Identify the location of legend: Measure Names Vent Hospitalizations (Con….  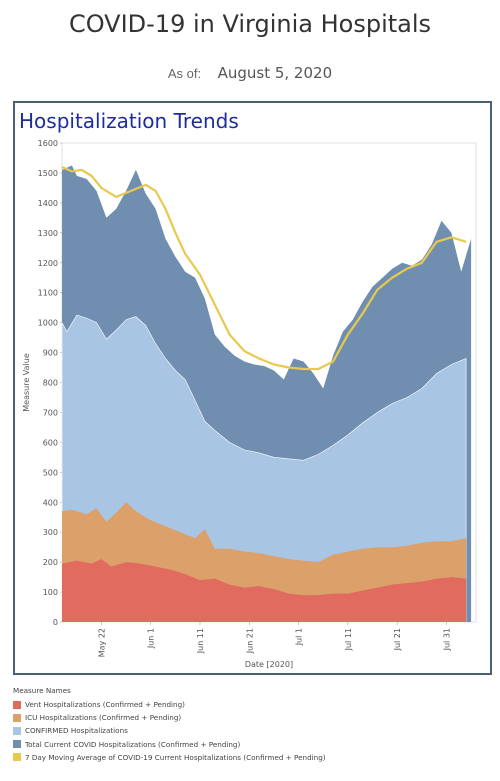
(169, 725).